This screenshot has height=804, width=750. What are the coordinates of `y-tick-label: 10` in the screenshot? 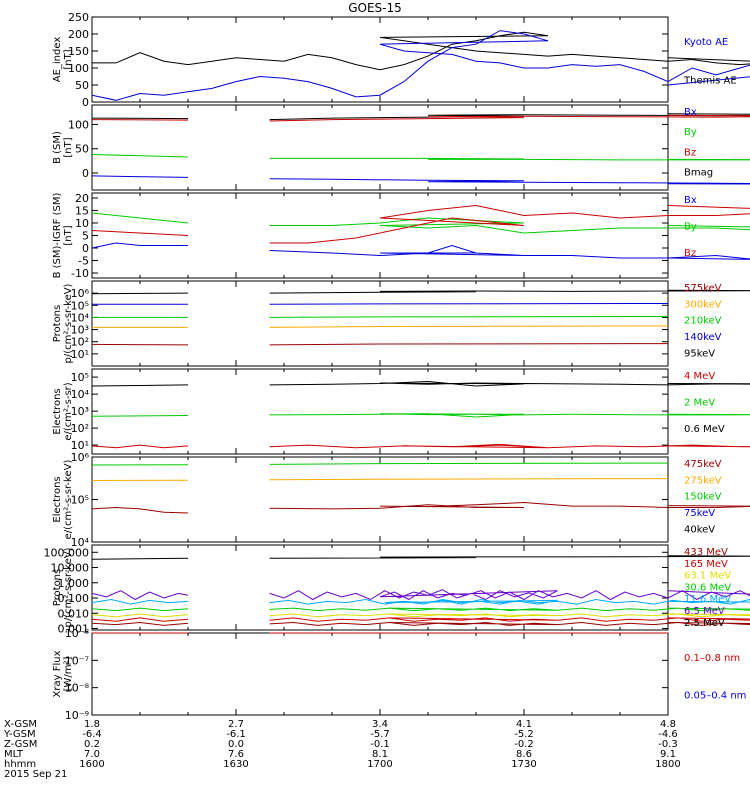 It's located at (82, 223).